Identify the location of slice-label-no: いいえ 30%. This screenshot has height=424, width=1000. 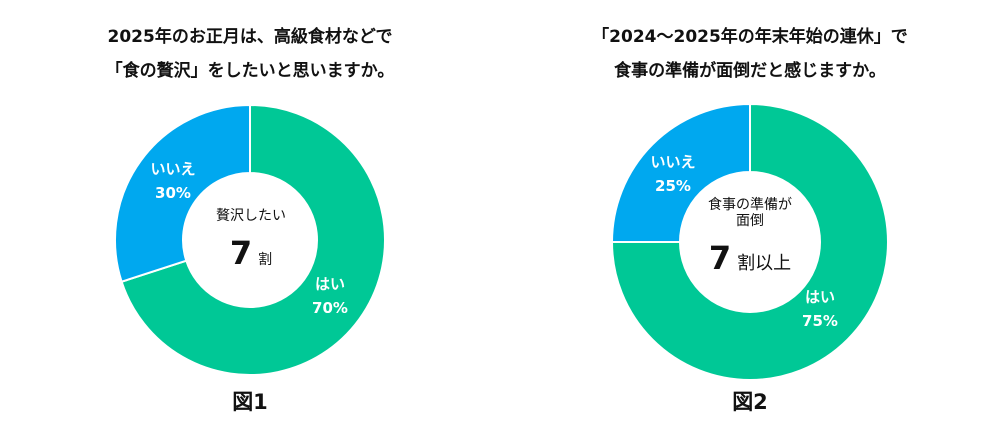
(173, 181).